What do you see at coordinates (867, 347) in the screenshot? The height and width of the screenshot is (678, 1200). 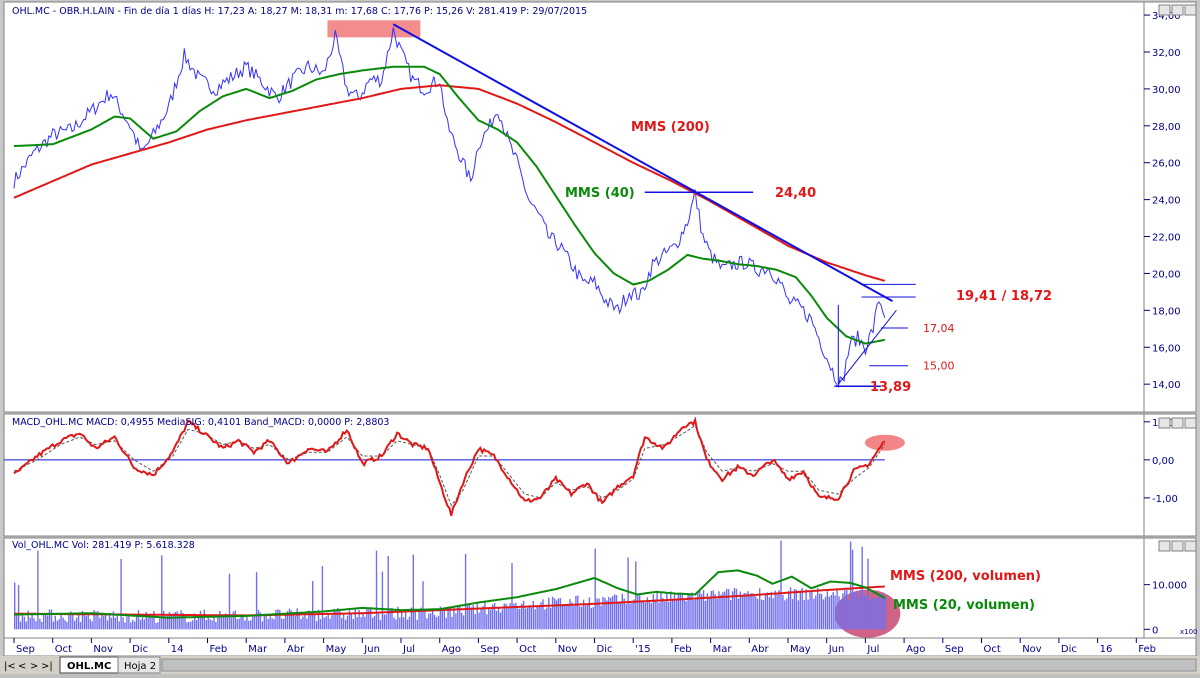 I see `trendline-support` at bounding box center [867, 347].